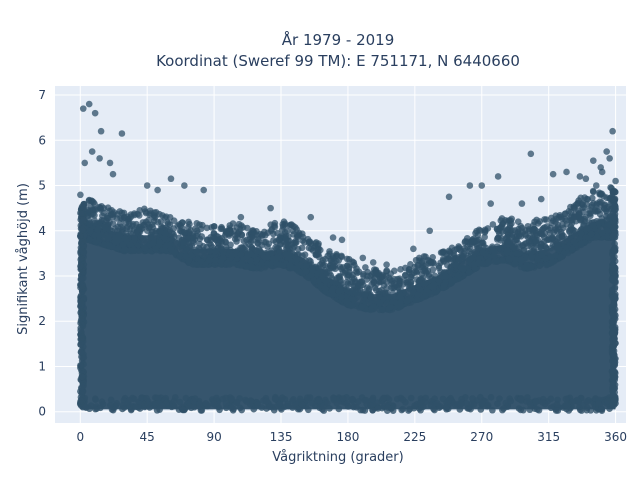 The height and width of the screenshot is (480, 640). I want to click on y-tick-label: 0, so click(42, 412).